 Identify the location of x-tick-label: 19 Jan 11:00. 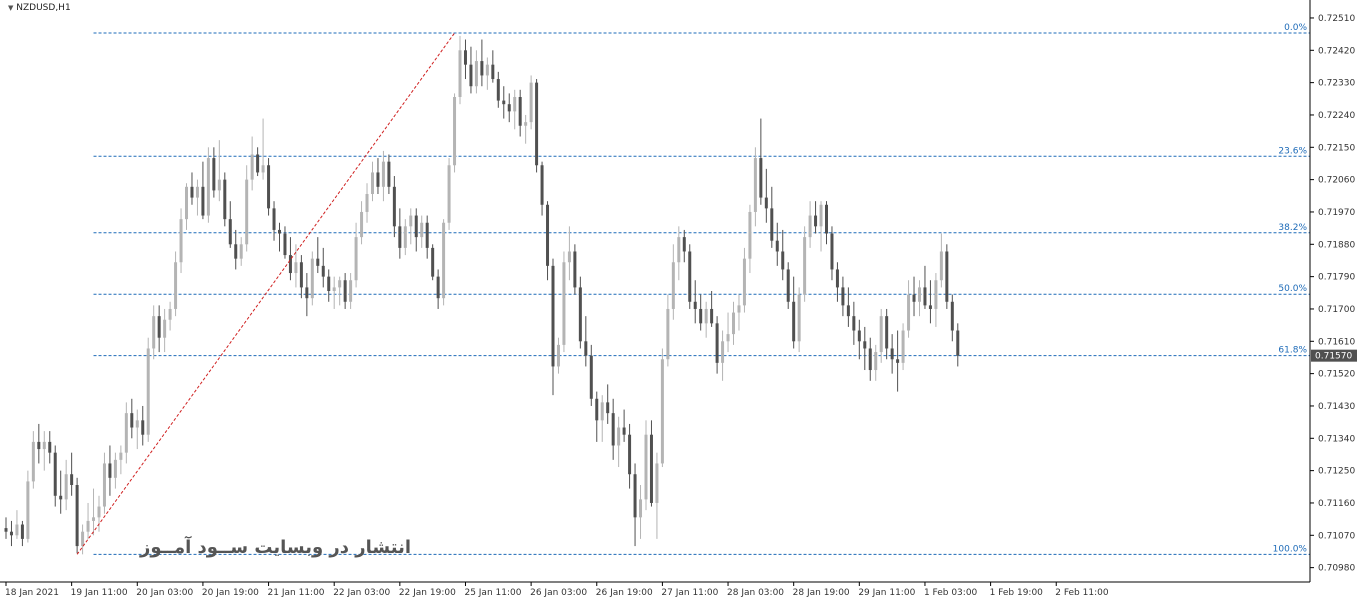
(99, 593).